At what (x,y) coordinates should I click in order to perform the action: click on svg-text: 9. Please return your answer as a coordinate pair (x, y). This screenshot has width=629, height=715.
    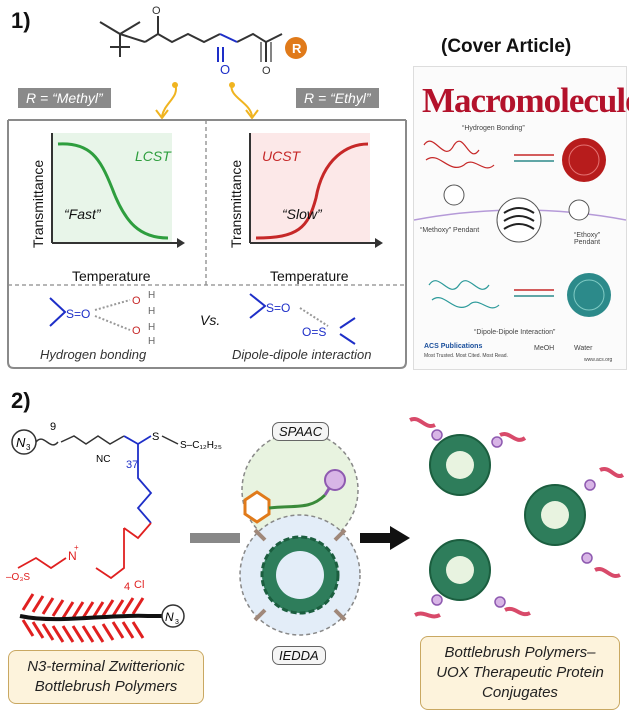
    Looking at the image, I should click on (53, 427).